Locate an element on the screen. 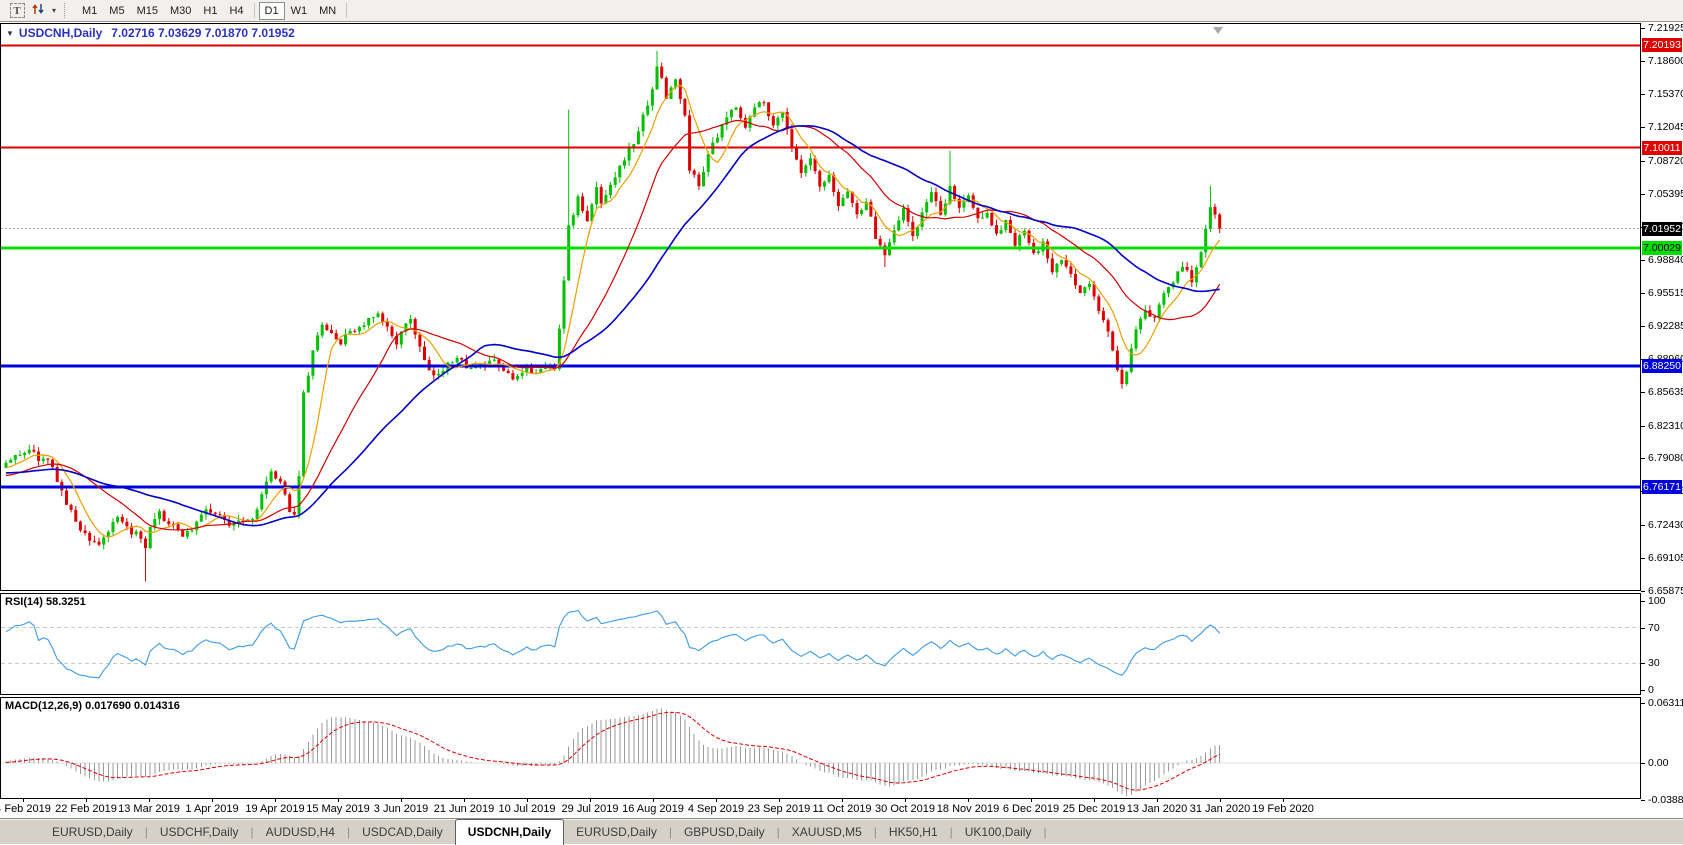 This screenshot has height=845, width=1683. rsi-canvas is located at coordinates (820, 644).